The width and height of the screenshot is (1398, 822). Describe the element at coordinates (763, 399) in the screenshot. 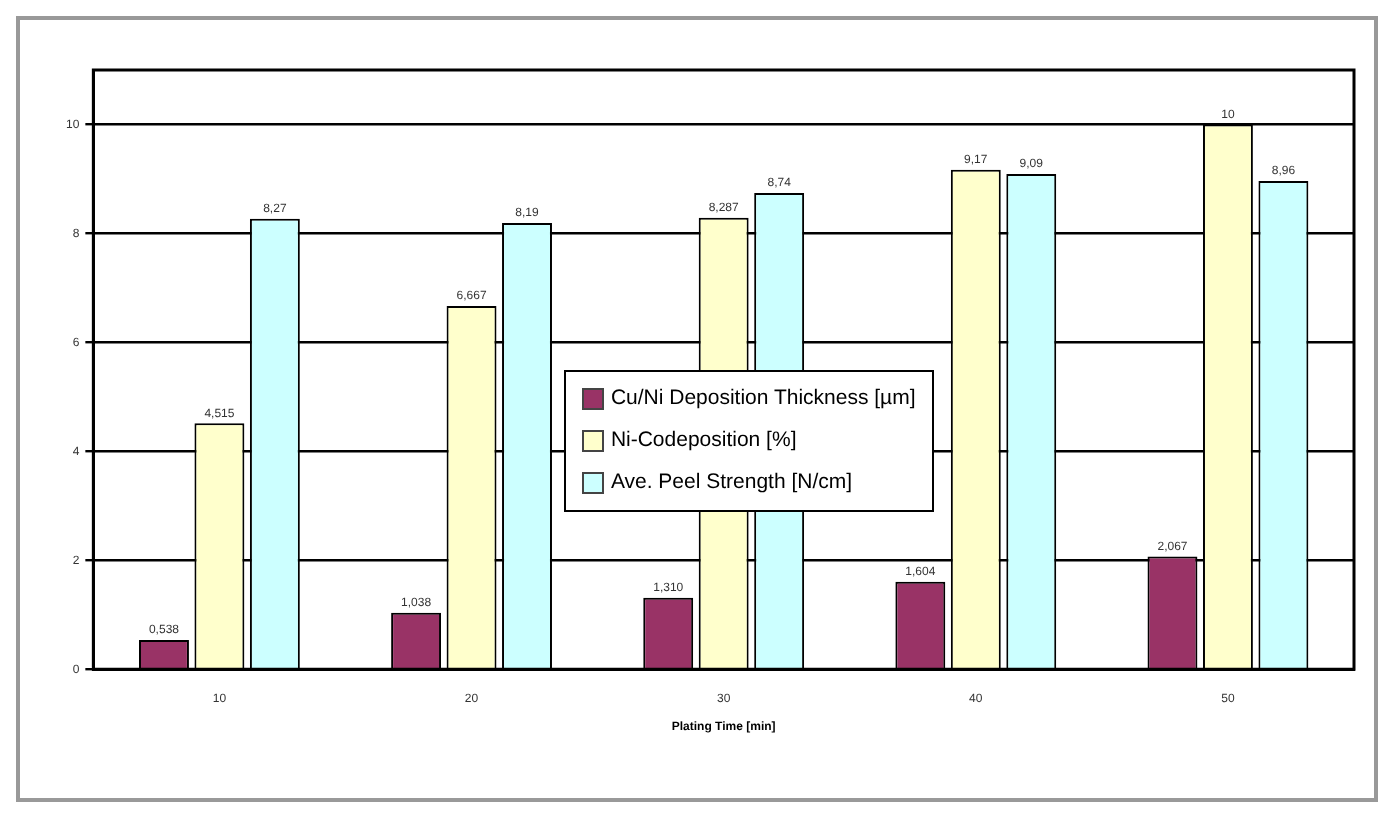

I see `legend-label: Cu/Ni Deposition Thickness [µm]` at that location.